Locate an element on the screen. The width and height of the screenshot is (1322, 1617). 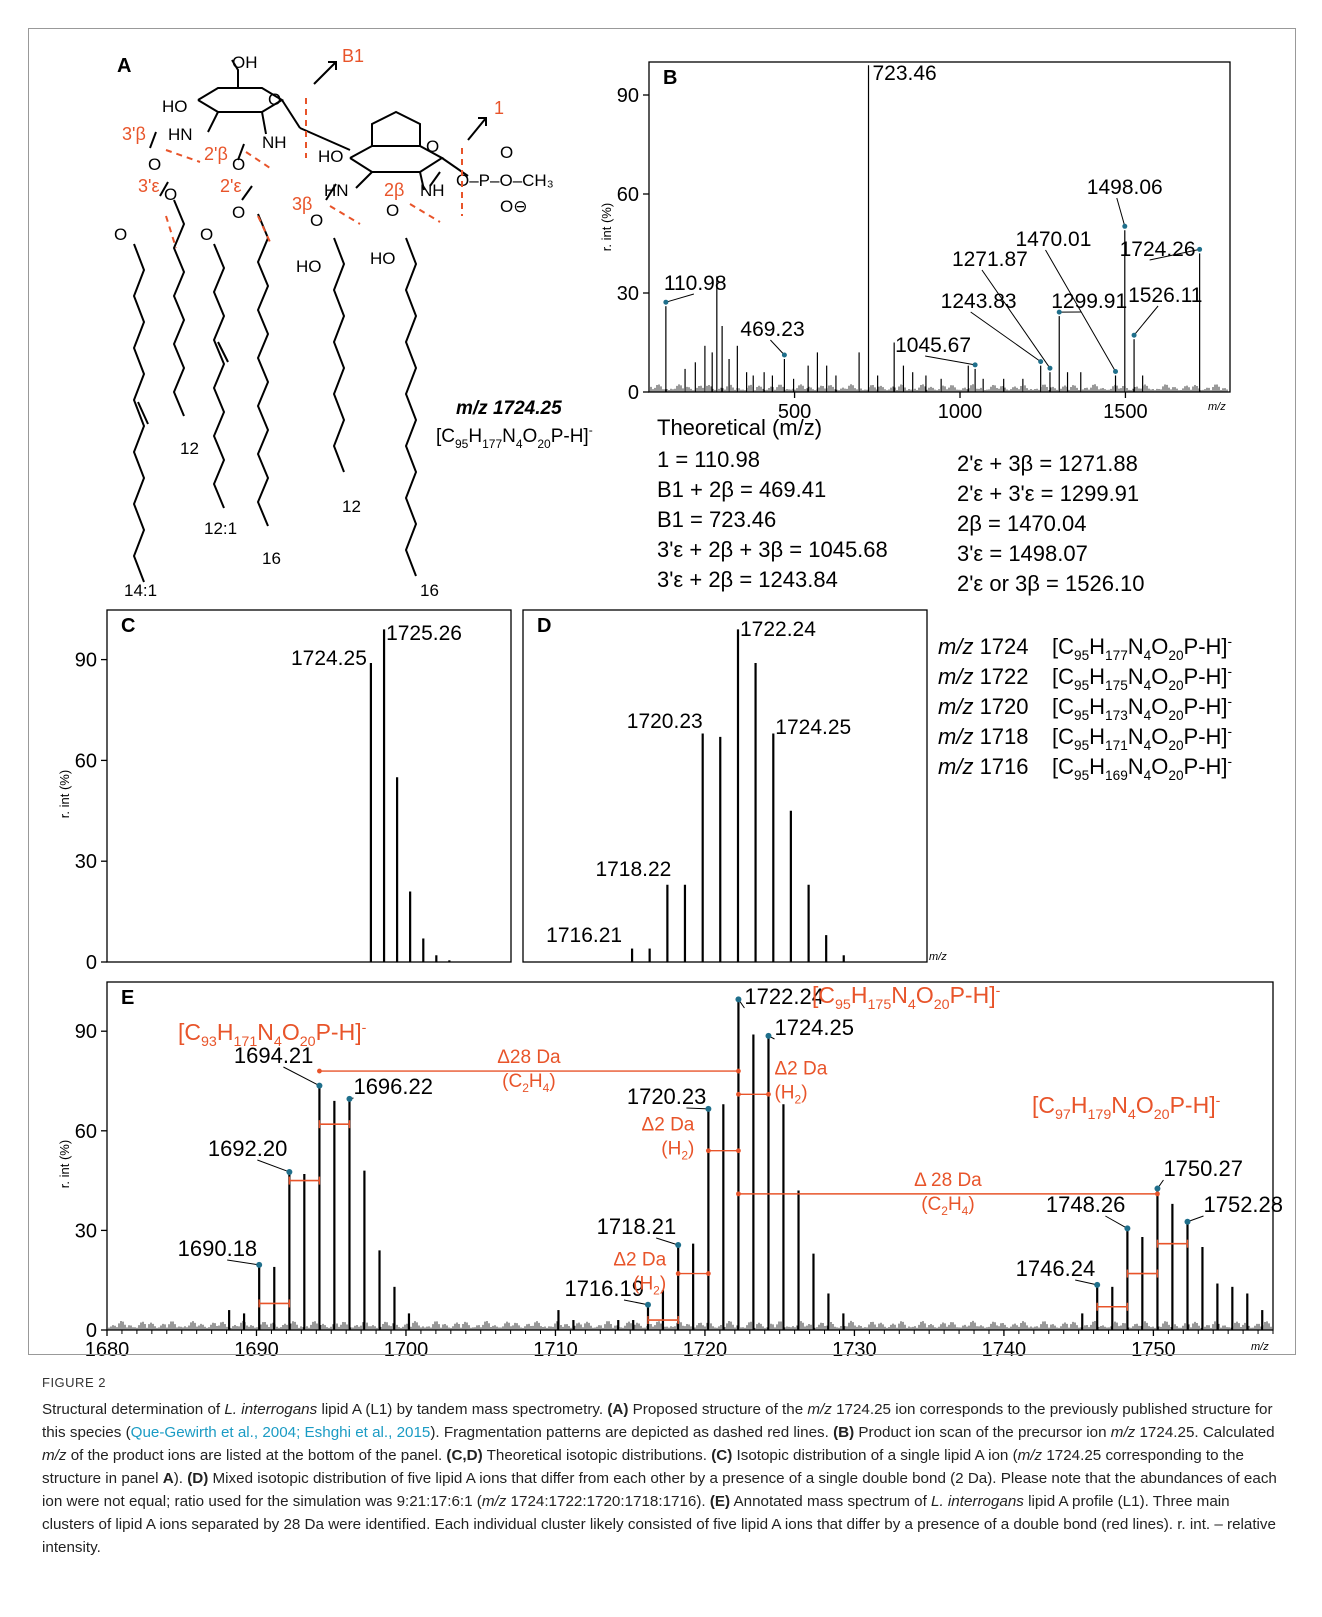
chain-16a is located at coordinates (263, 370).